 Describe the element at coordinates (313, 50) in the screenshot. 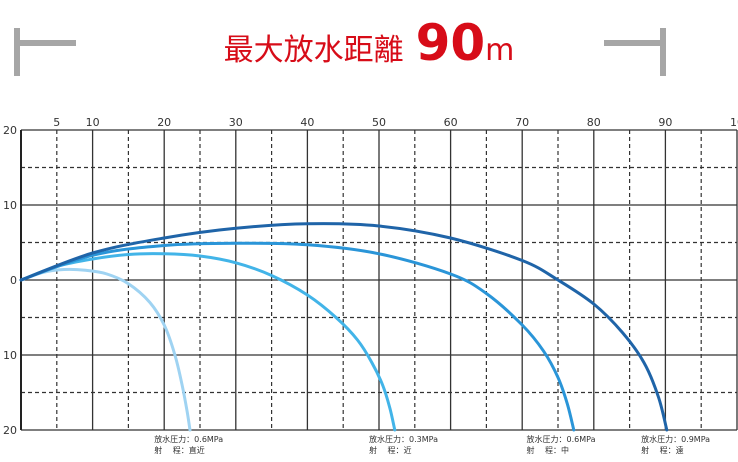

I see `title-text: 最大放水距離` at that location.